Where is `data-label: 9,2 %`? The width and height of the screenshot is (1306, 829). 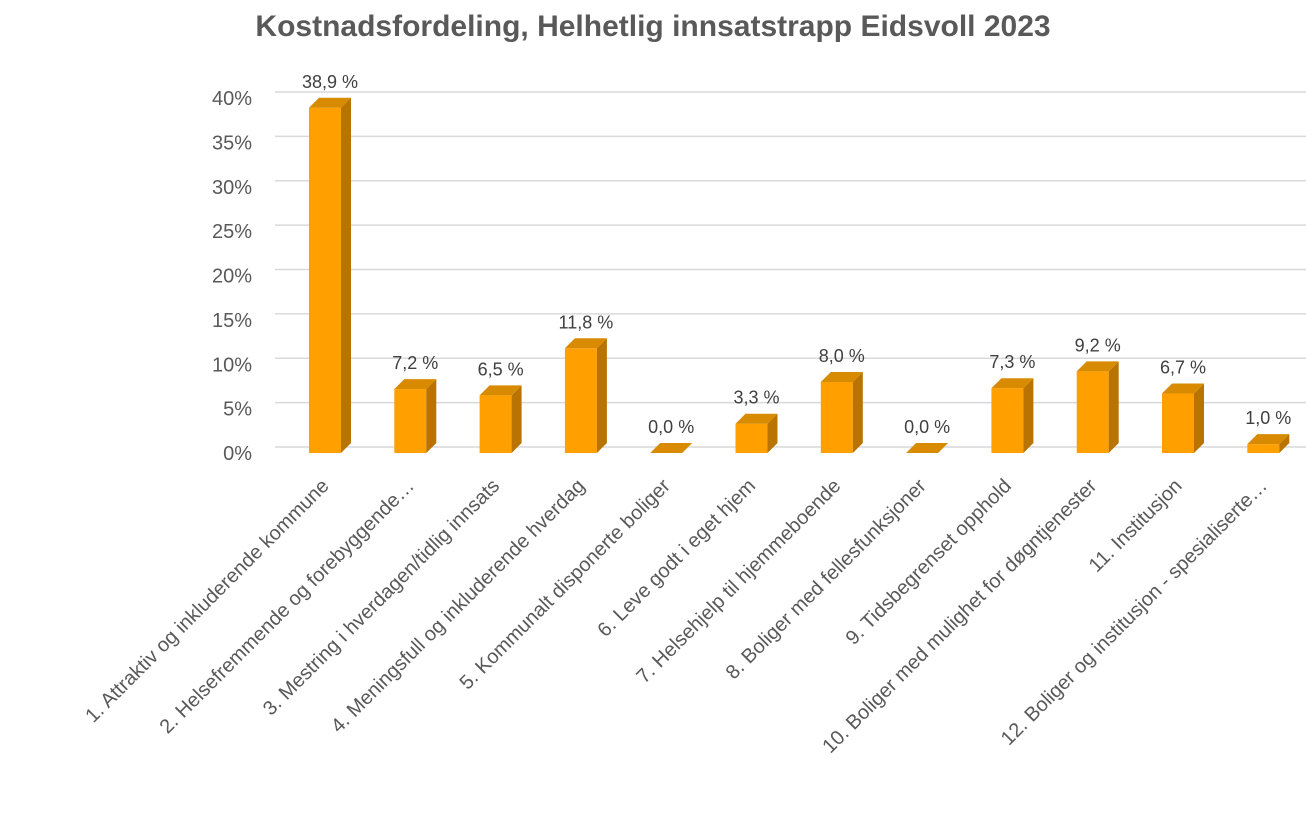
data-label: 9,2 % is located at coordinates (1098, 345).